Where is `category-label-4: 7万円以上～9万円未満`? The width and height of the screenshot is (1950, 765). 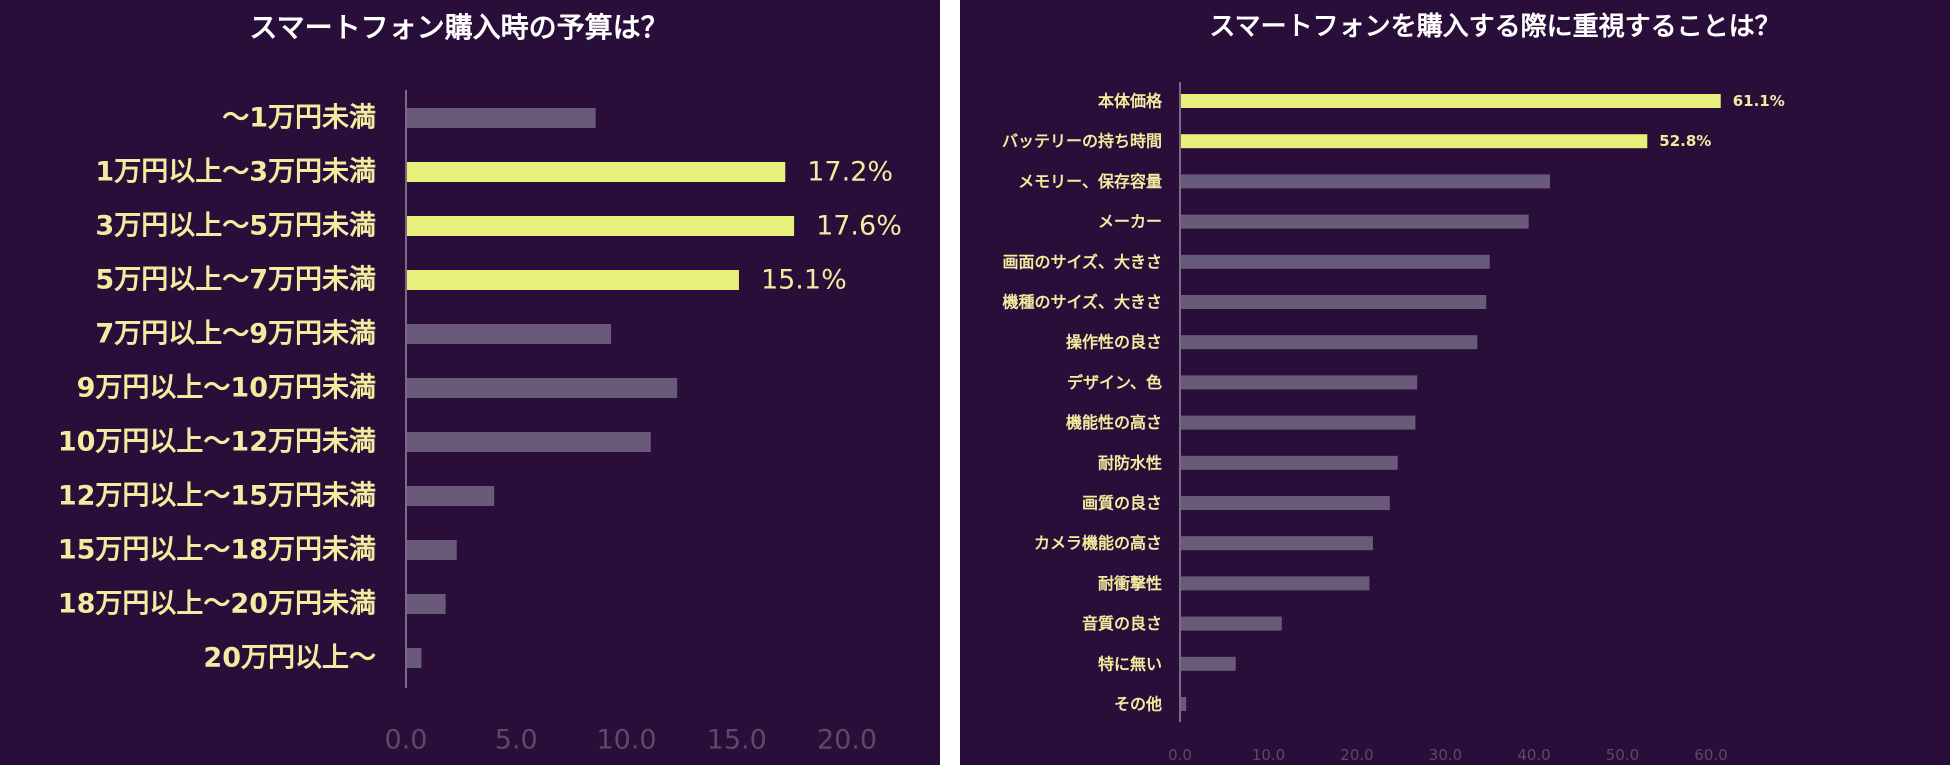
category-label-4: 7万円以上～9万円未満 is located at coordinates (235, 334).